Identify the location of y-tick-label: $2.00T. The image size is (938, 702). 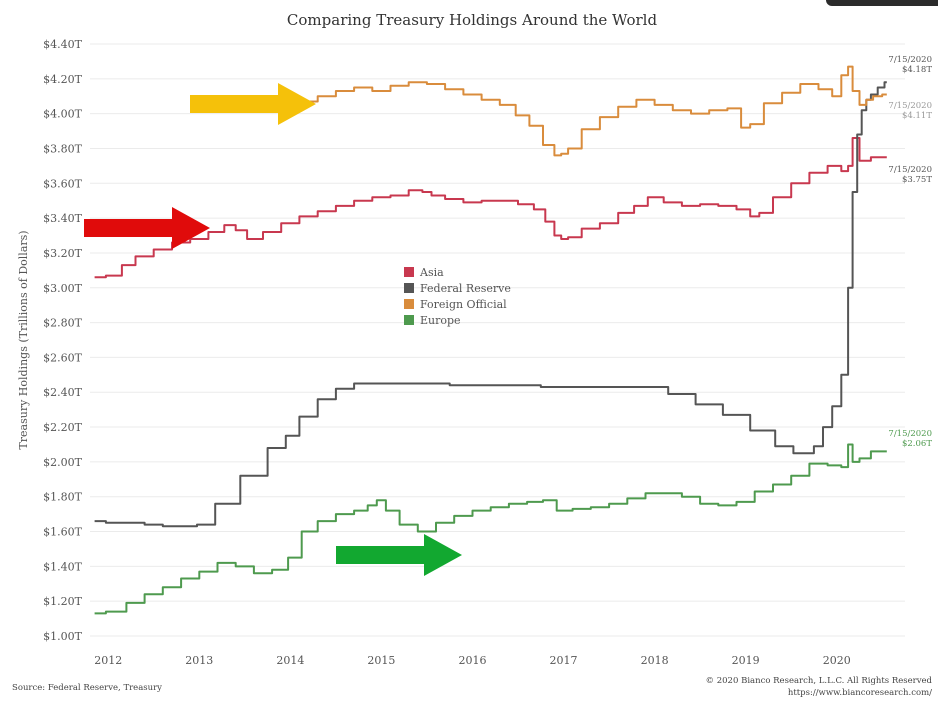
(62, 462).